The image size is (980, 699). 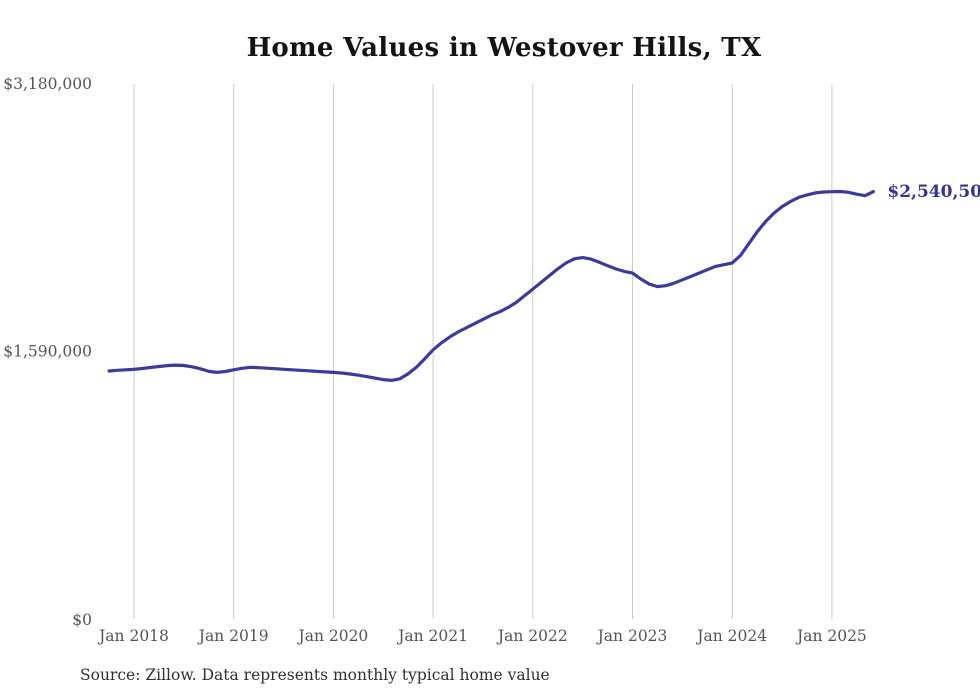 I want to click on x-tick-label: Jan 2019, so click(x=233, y=636).